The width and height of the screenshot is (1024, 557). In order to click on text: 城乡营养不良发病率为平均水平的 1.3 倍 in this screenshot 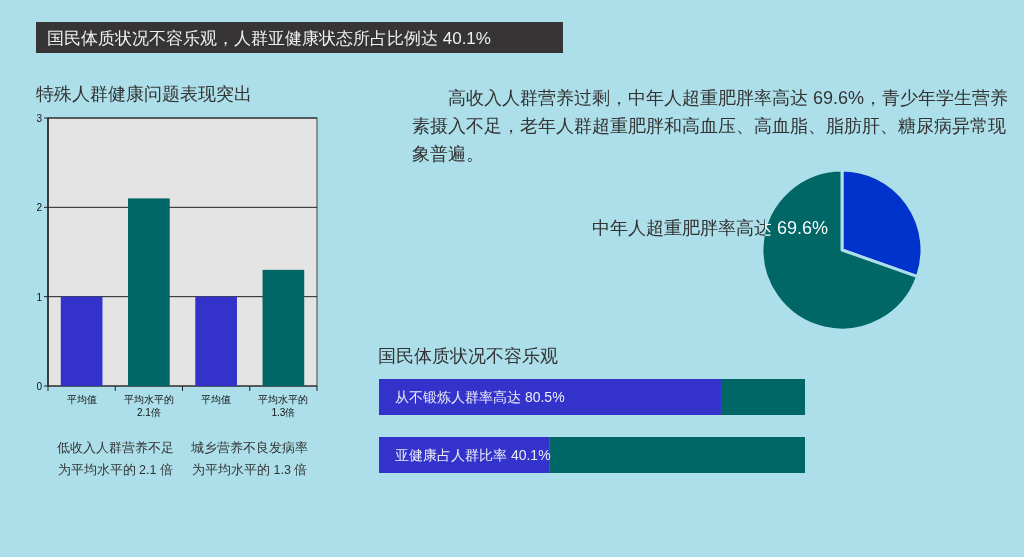, I will do `click(249, 458)`.